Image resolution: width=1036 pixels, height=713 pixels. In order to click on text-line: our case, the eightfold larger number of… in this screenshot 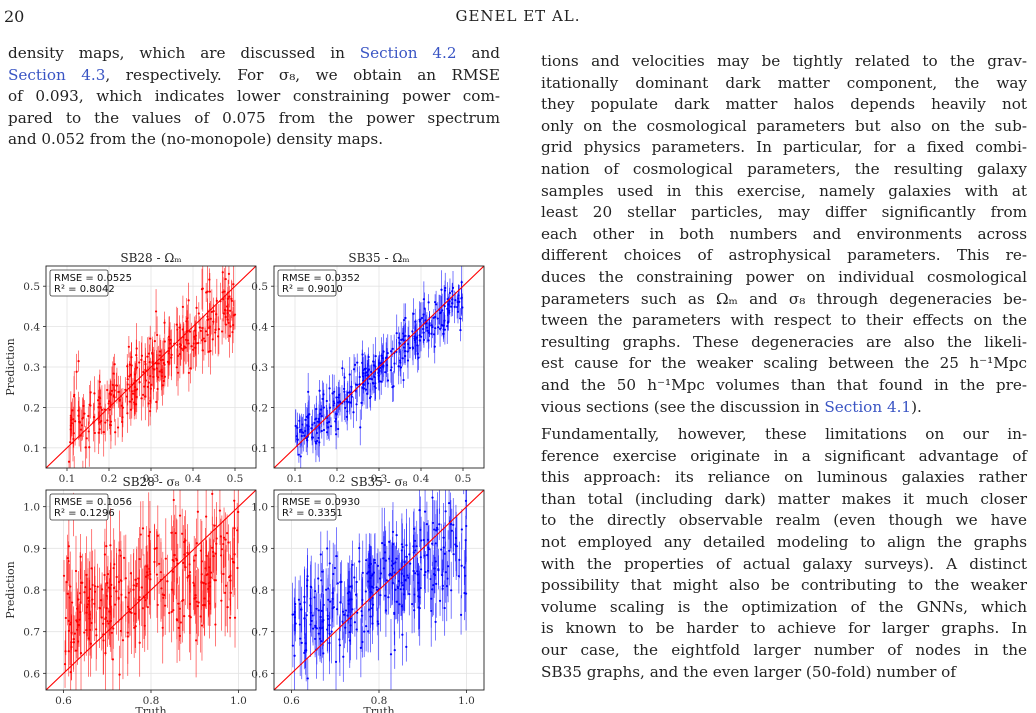, I will do `click(784, 649)`.